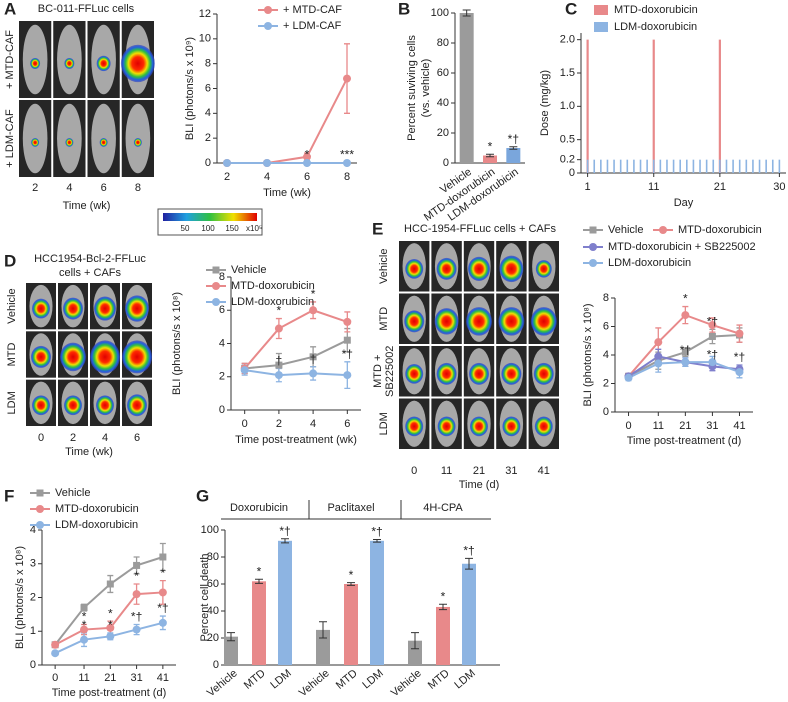 Image resolution: width=788 pixels, height=702 pixels. Describe the element at coordinates (779, 187) in the screenshot. I see `x-tick-label: 30` at that location.